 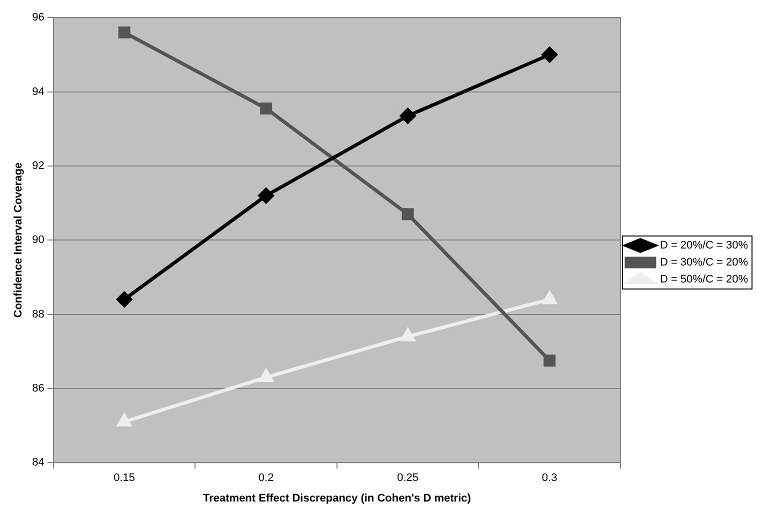 What do you see at coordinates (704, 246) in the screenshot?
I see `legend-label: D = 20%/C = 30%` at bounding box center [704, 246].